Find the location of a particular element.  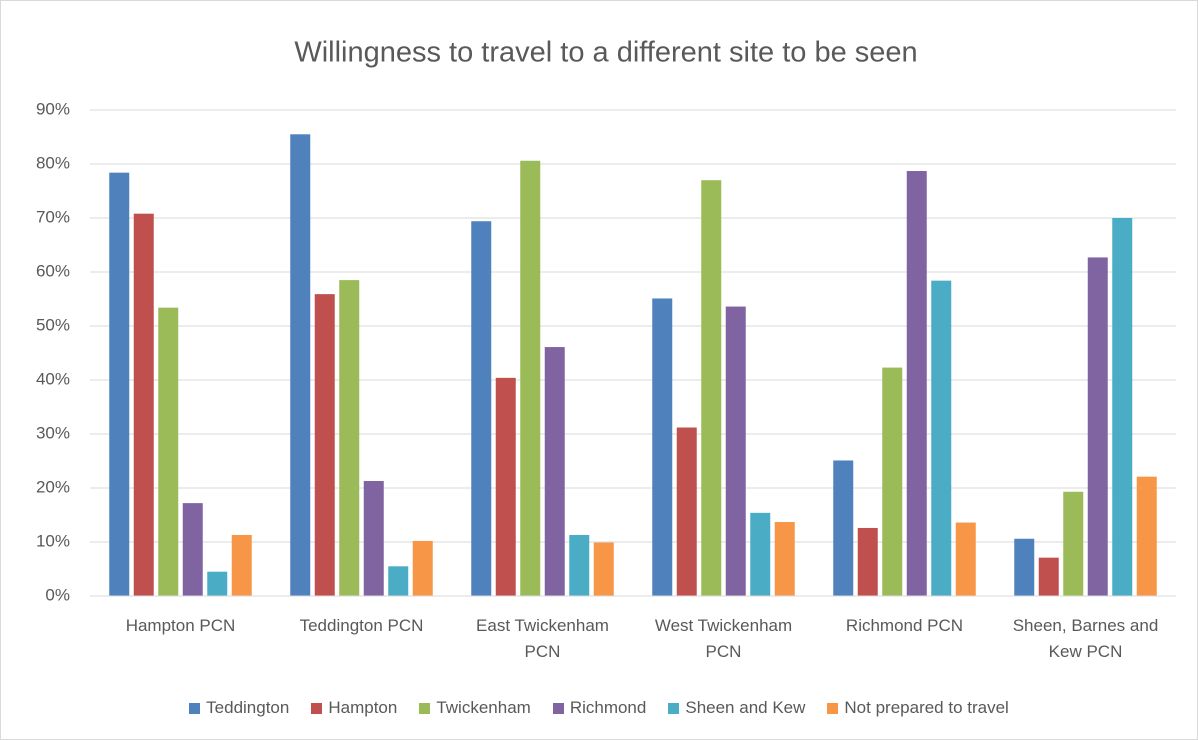

legend-label: Teddington is located at coordinates (248, 707).